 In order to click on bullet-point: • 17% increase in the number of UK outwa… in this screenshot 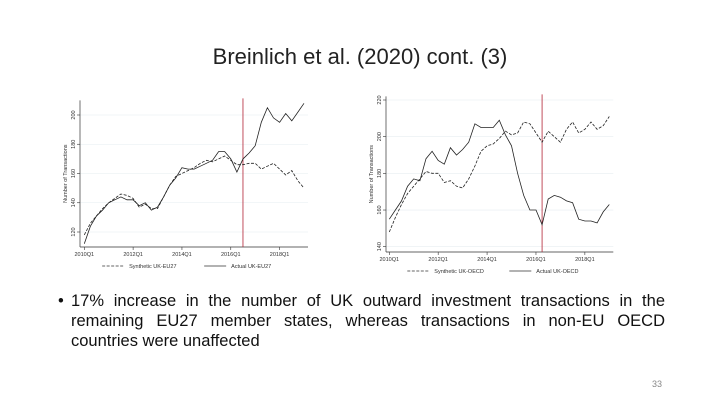, I will do `click(361, 321)`.